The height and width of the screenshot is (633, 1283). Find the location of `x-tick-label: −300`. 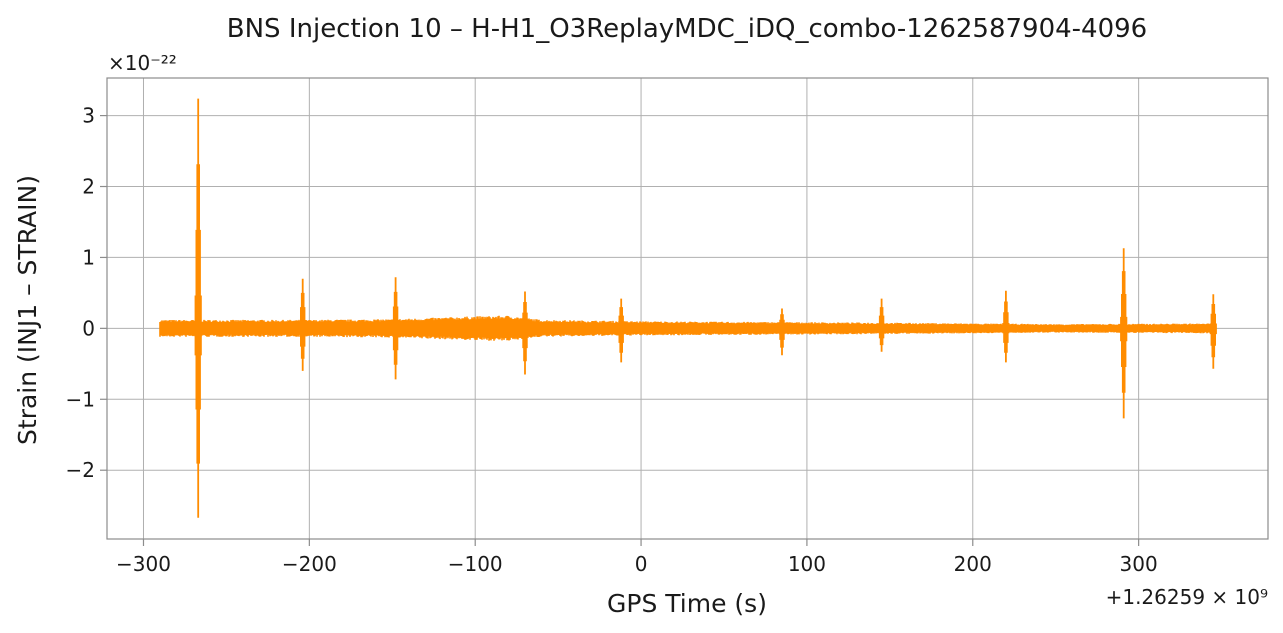

x-tick-label: −300 is located at coordinates (143, 564).